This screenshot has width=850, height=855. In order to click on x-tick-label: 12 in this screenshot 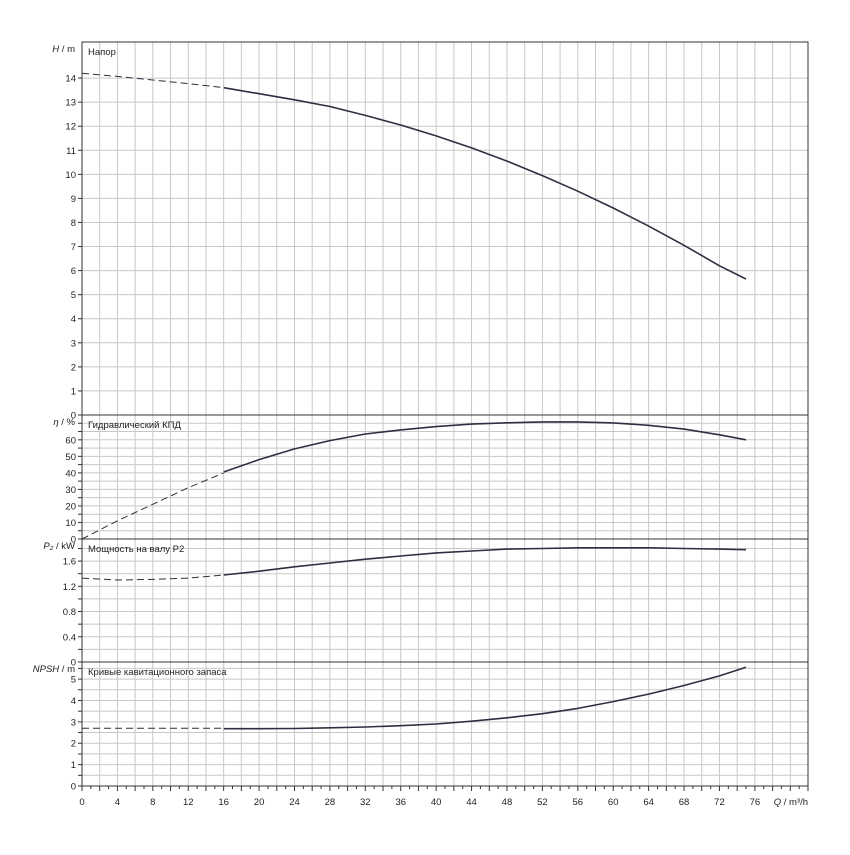, I will do `click(188, 802)`.